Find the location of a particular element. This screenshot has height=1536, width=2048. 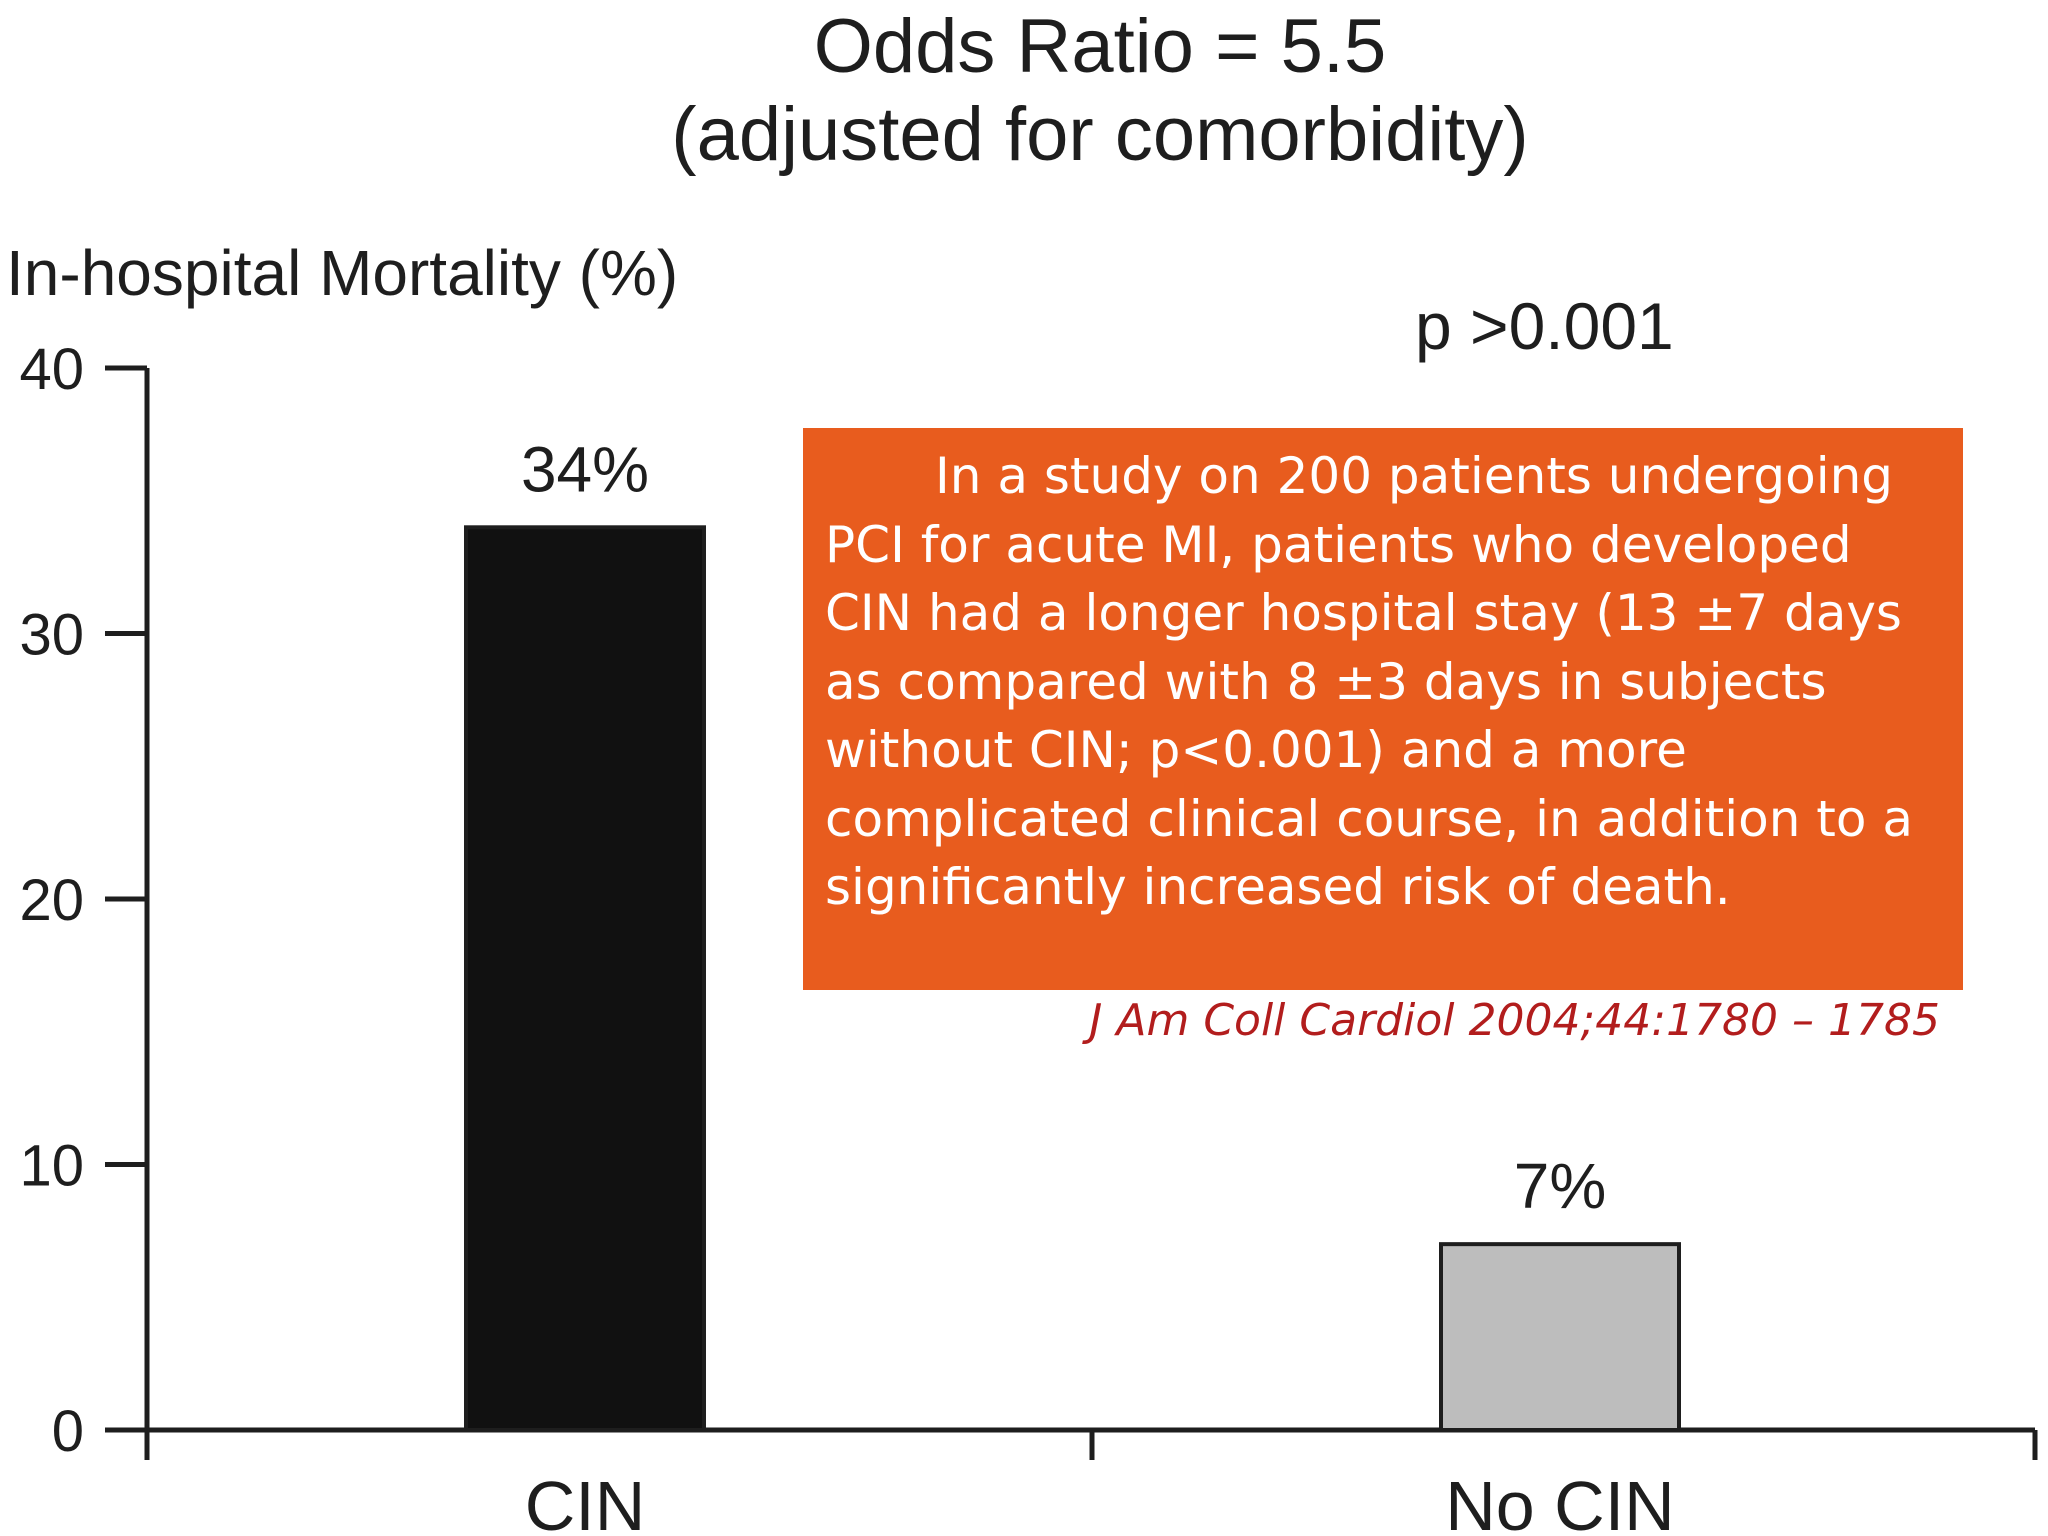

p-value-annotation: p >0.001 is located at coordinates (1544, 326).